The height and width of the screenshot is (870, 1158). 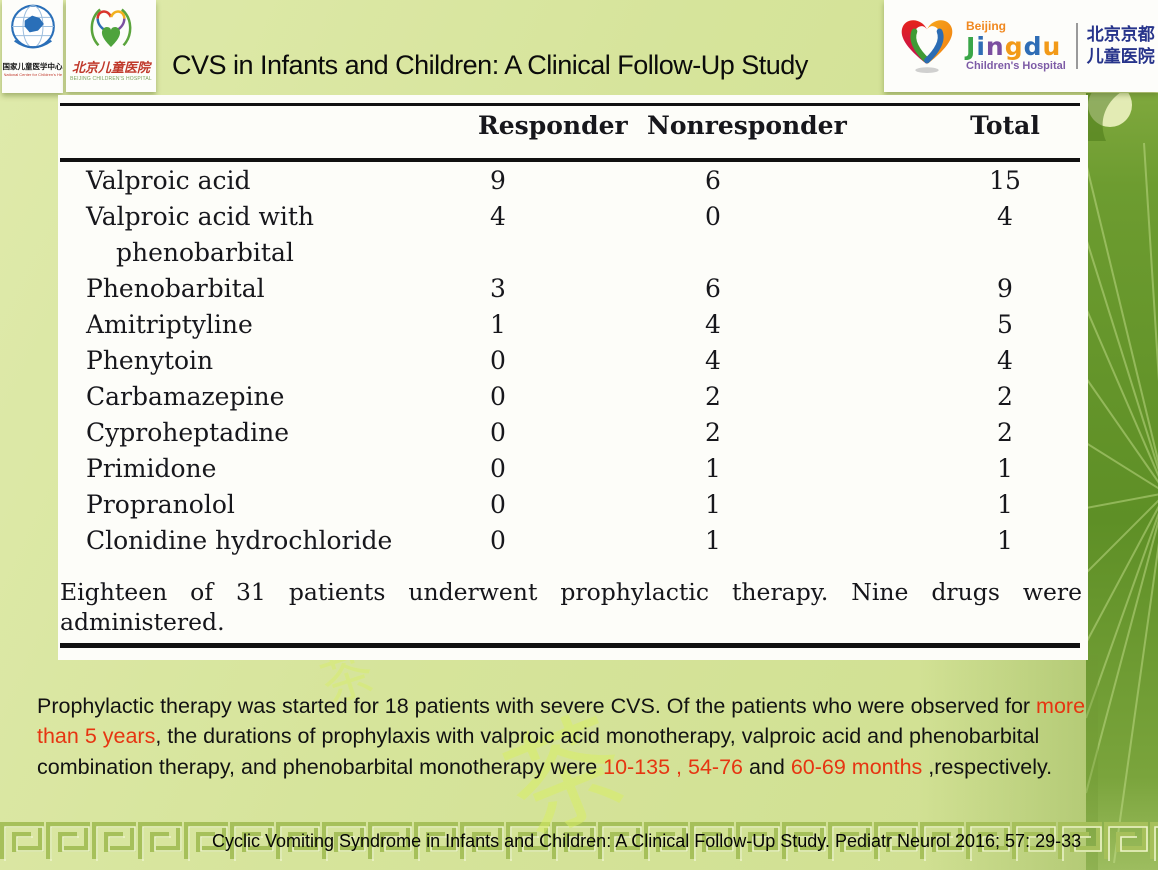 What do you see at coordinates (549, 324) in the screenshot?
I see `table-row: Amitriptyline 1 4 5` at bounding box center [549, 324].